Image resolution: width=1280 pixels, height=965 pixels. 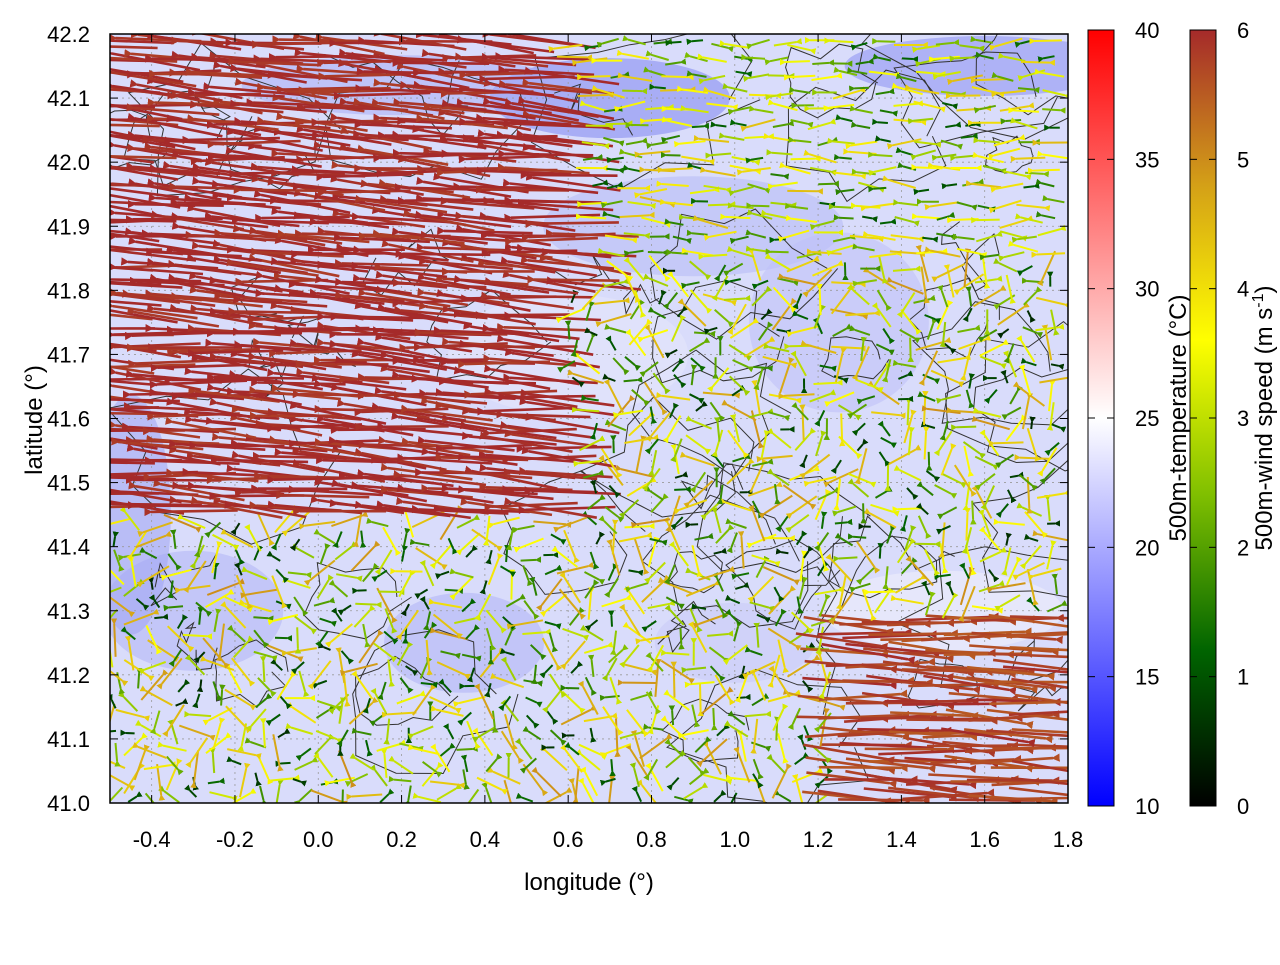 I want to click on y-tick-label: 41.0, so click(x=68, y=803).